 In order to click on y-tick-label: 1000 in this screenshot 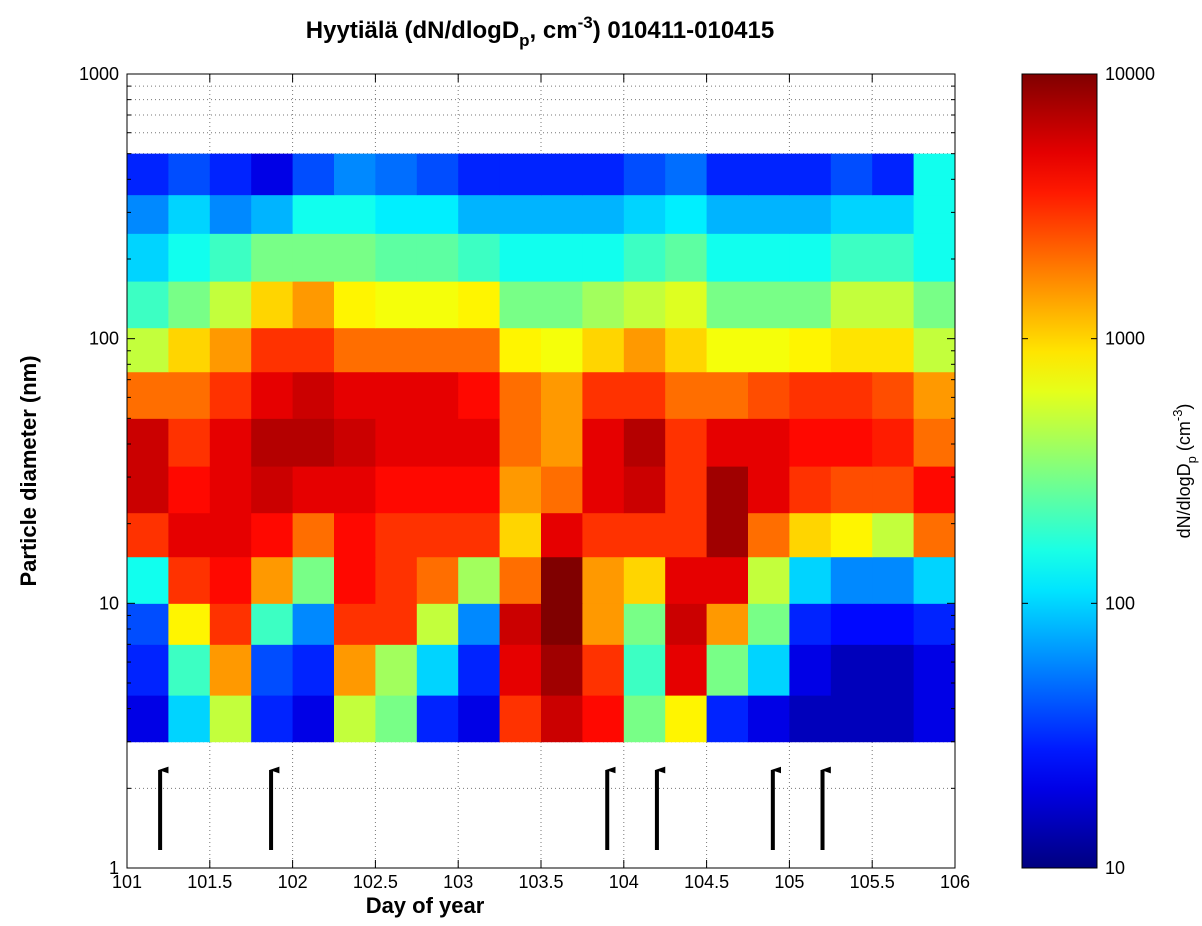, I will do `click(99, 74)`.